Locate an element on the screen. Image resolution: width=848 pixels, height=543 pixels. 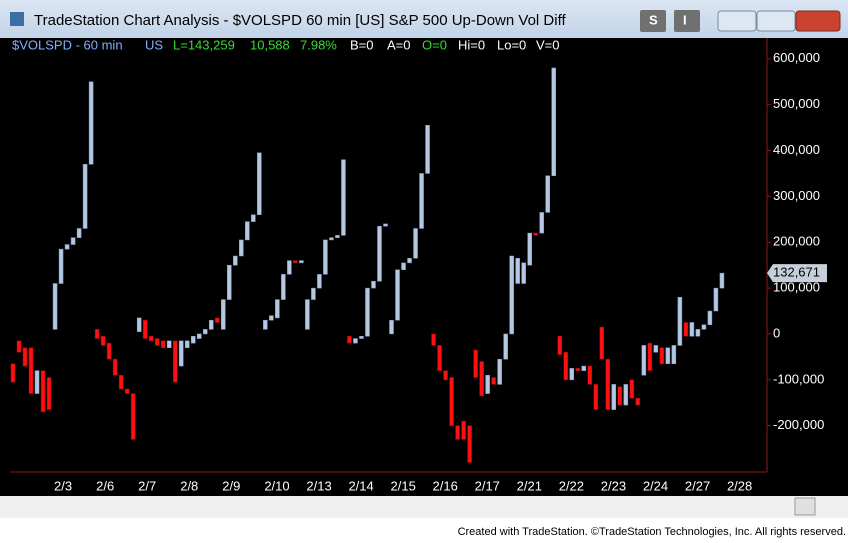
pct-change: 7.98% is located at coordinates (318, 44).